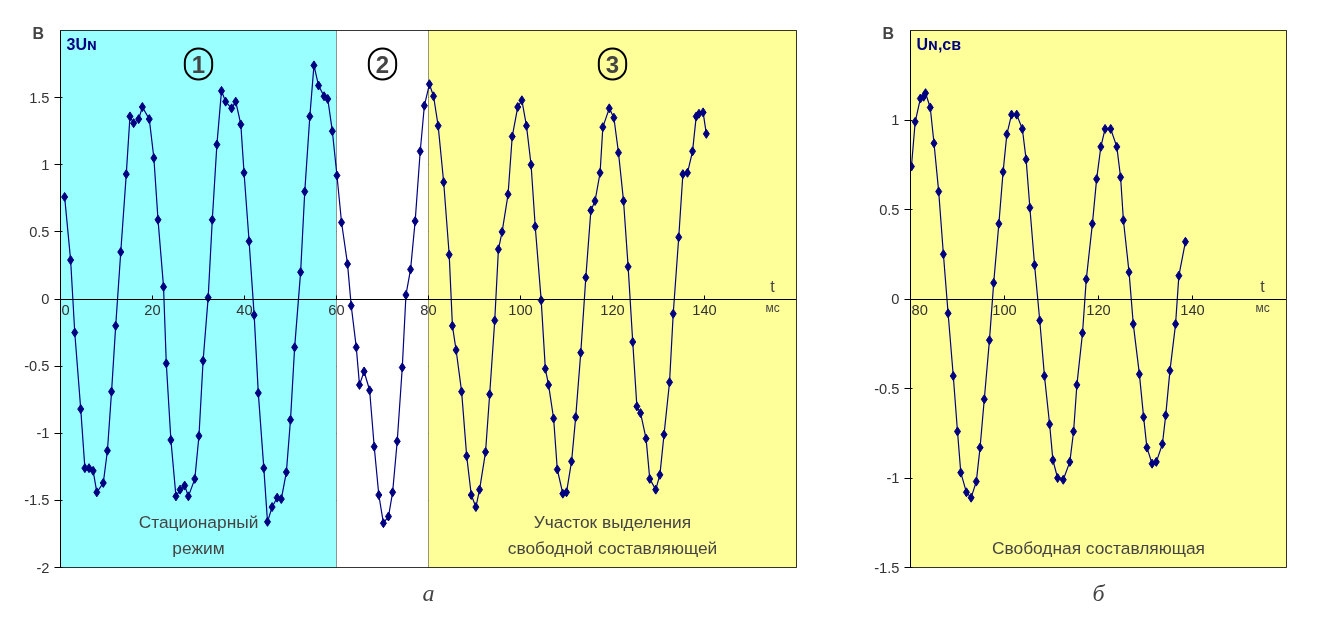 The width and height of the screenshot is (1327, 639). I want to click on band-label: Участок выделения свободной составляющей, so click(612, 534).